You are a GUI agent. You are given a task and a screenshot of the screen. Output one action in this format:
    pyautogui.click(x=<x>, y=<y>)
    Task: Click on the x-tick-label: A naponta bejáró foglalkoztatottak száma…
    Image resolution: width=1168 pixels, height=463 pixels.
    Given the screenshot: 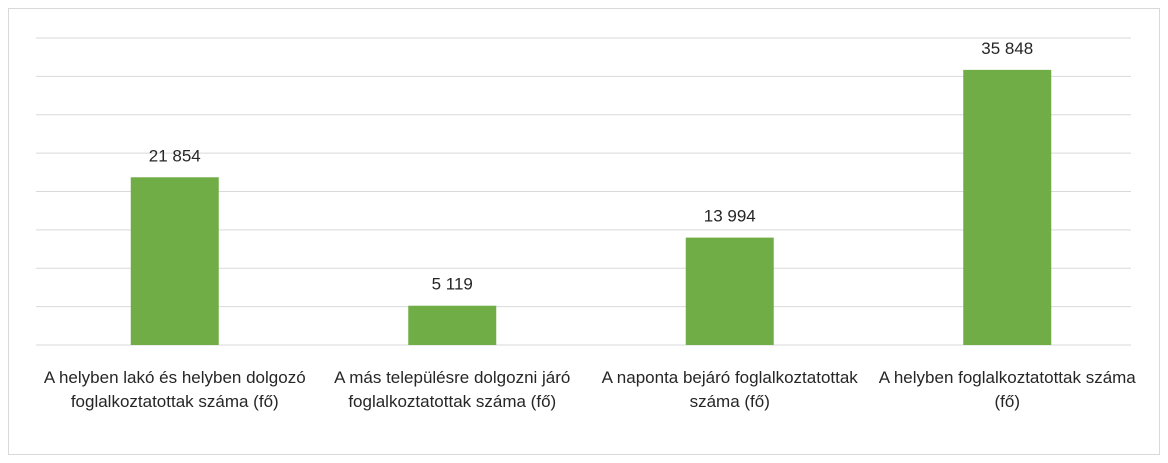 What is the action you would take?
    pyautogui.click(x=729, y=389)
    